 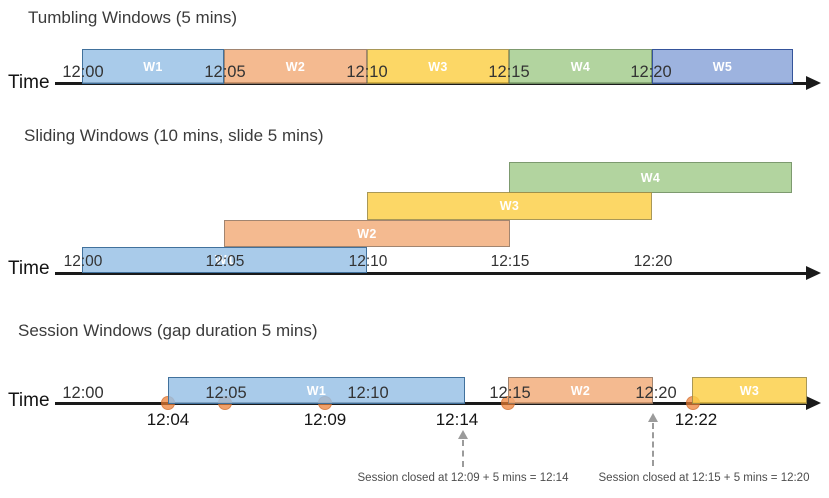 What do you see at coordinates (168, 330) in the screenshot?
I see `session-title: Session Windows (gap duration 5 mins)` at bounding box center [168, 330].